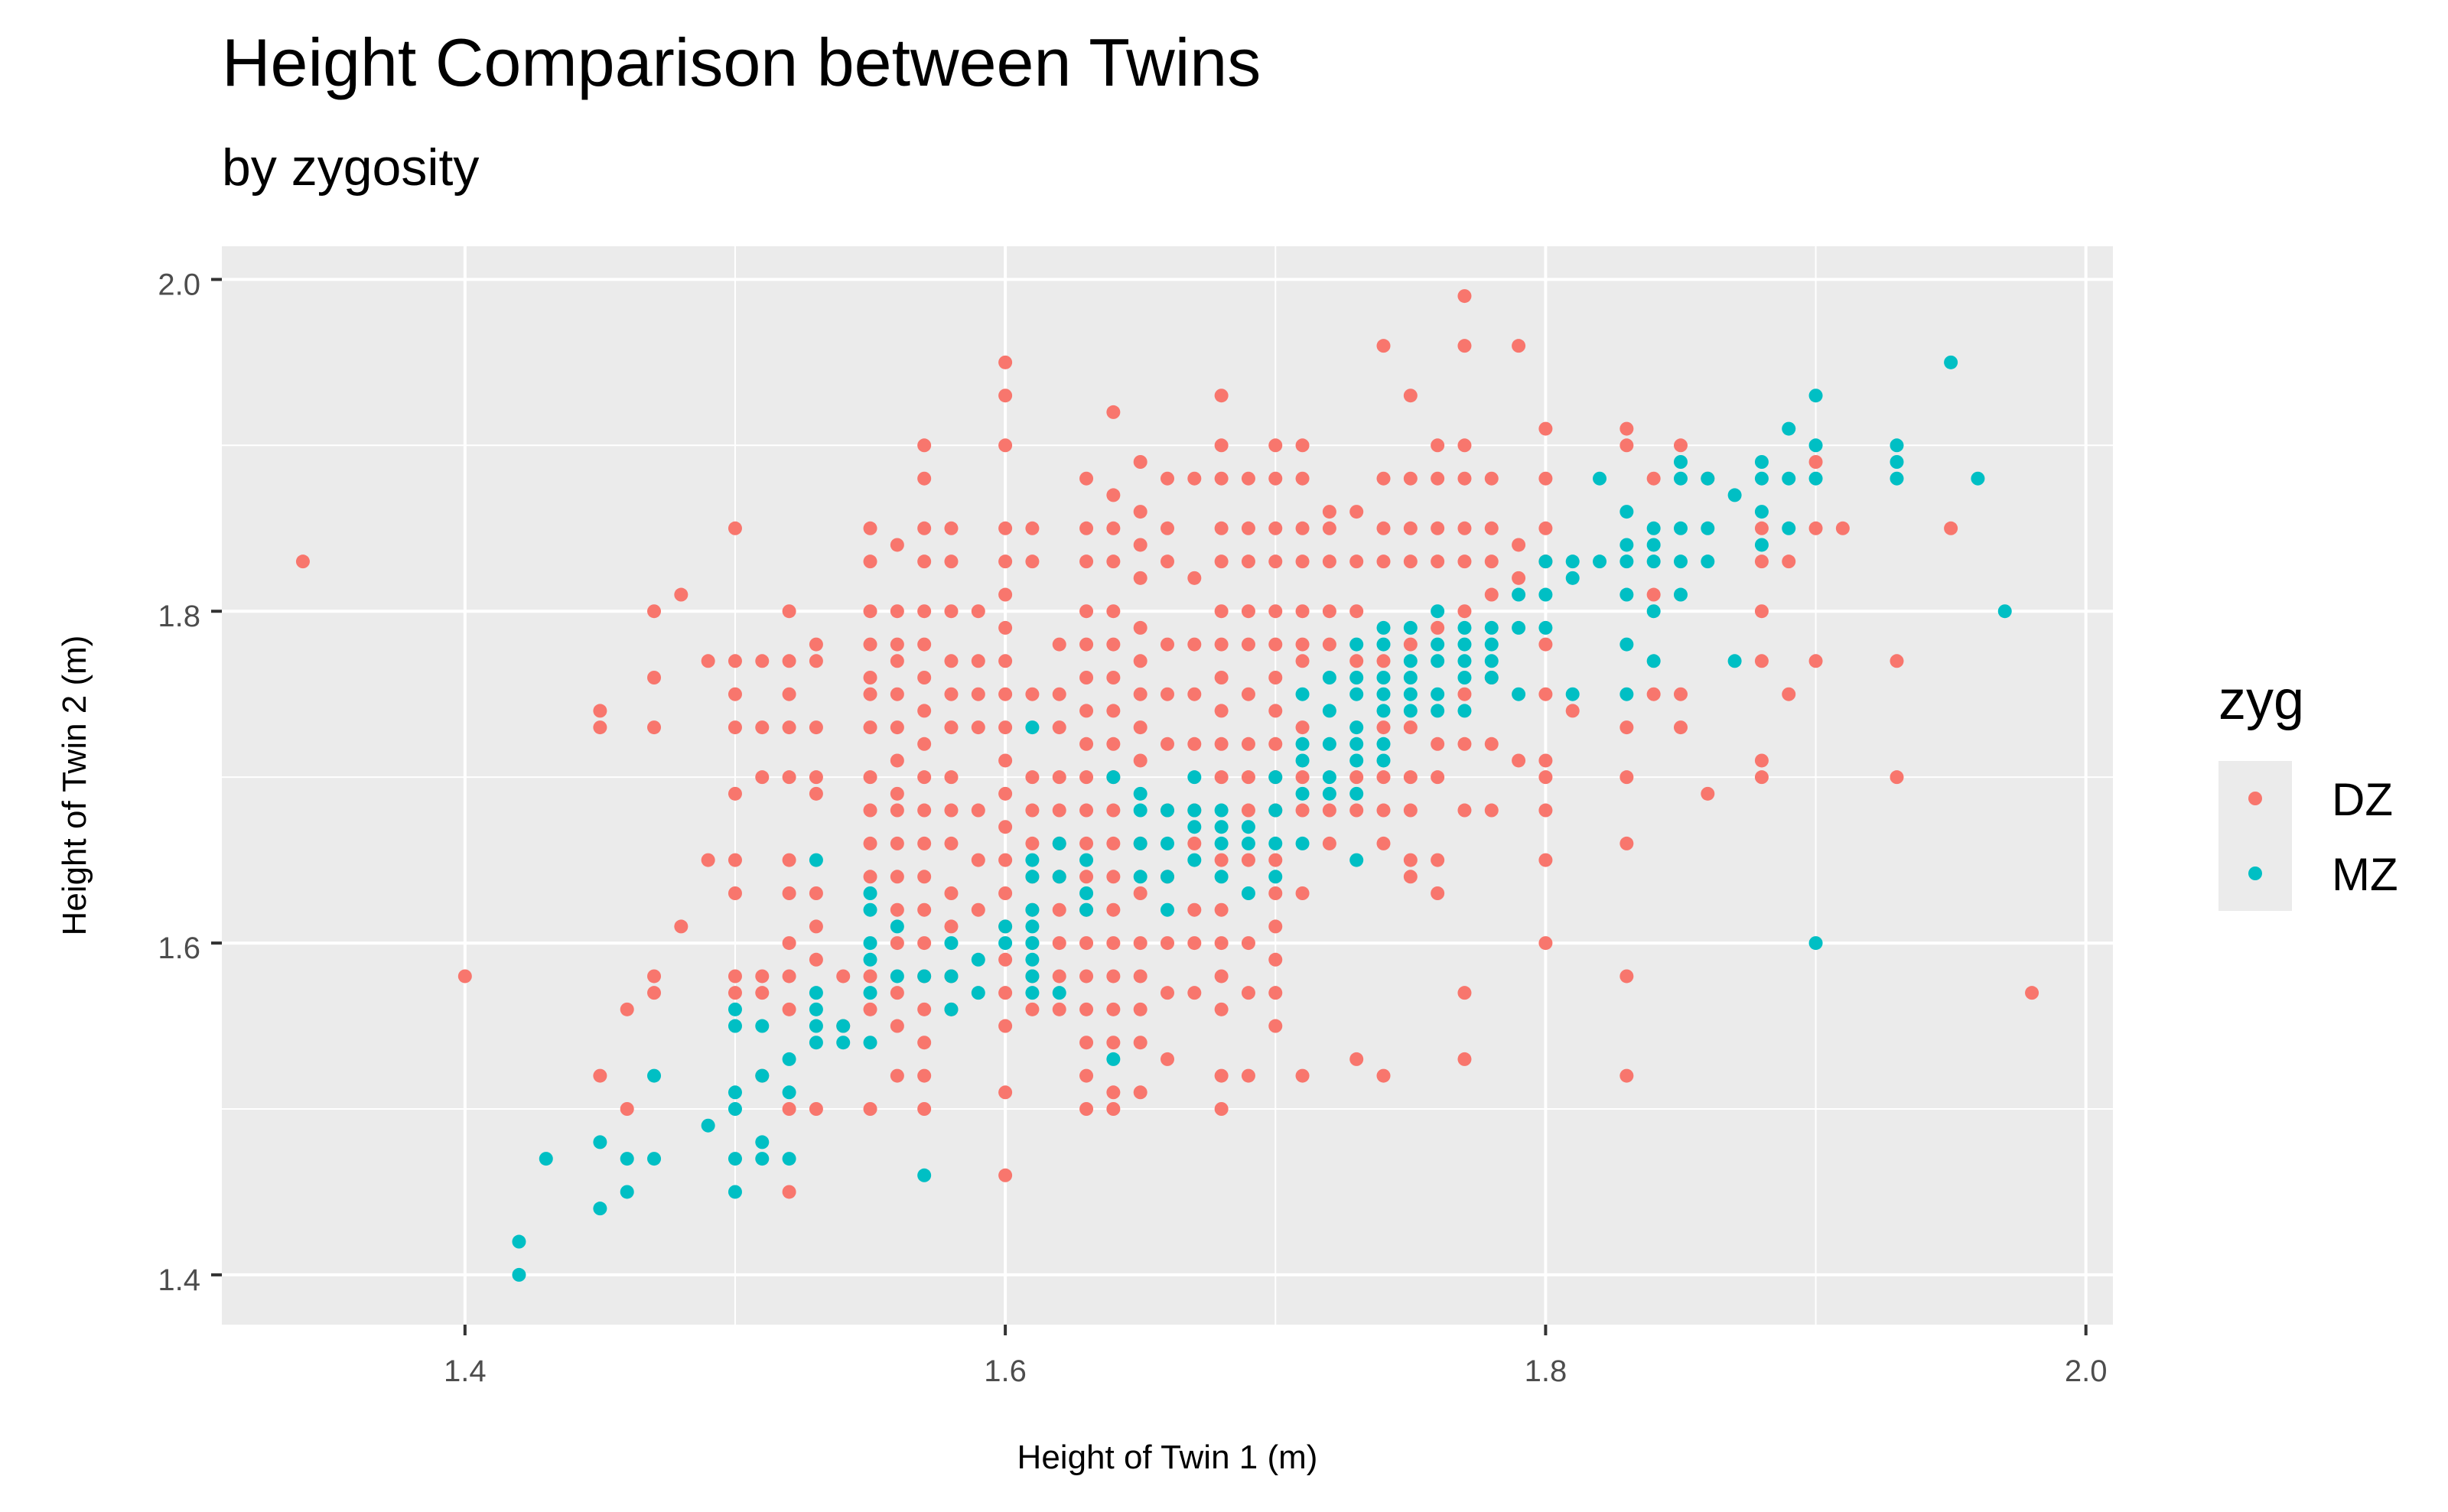  I want to click on x-tick-label: 1.6, so click(1005, 1371).